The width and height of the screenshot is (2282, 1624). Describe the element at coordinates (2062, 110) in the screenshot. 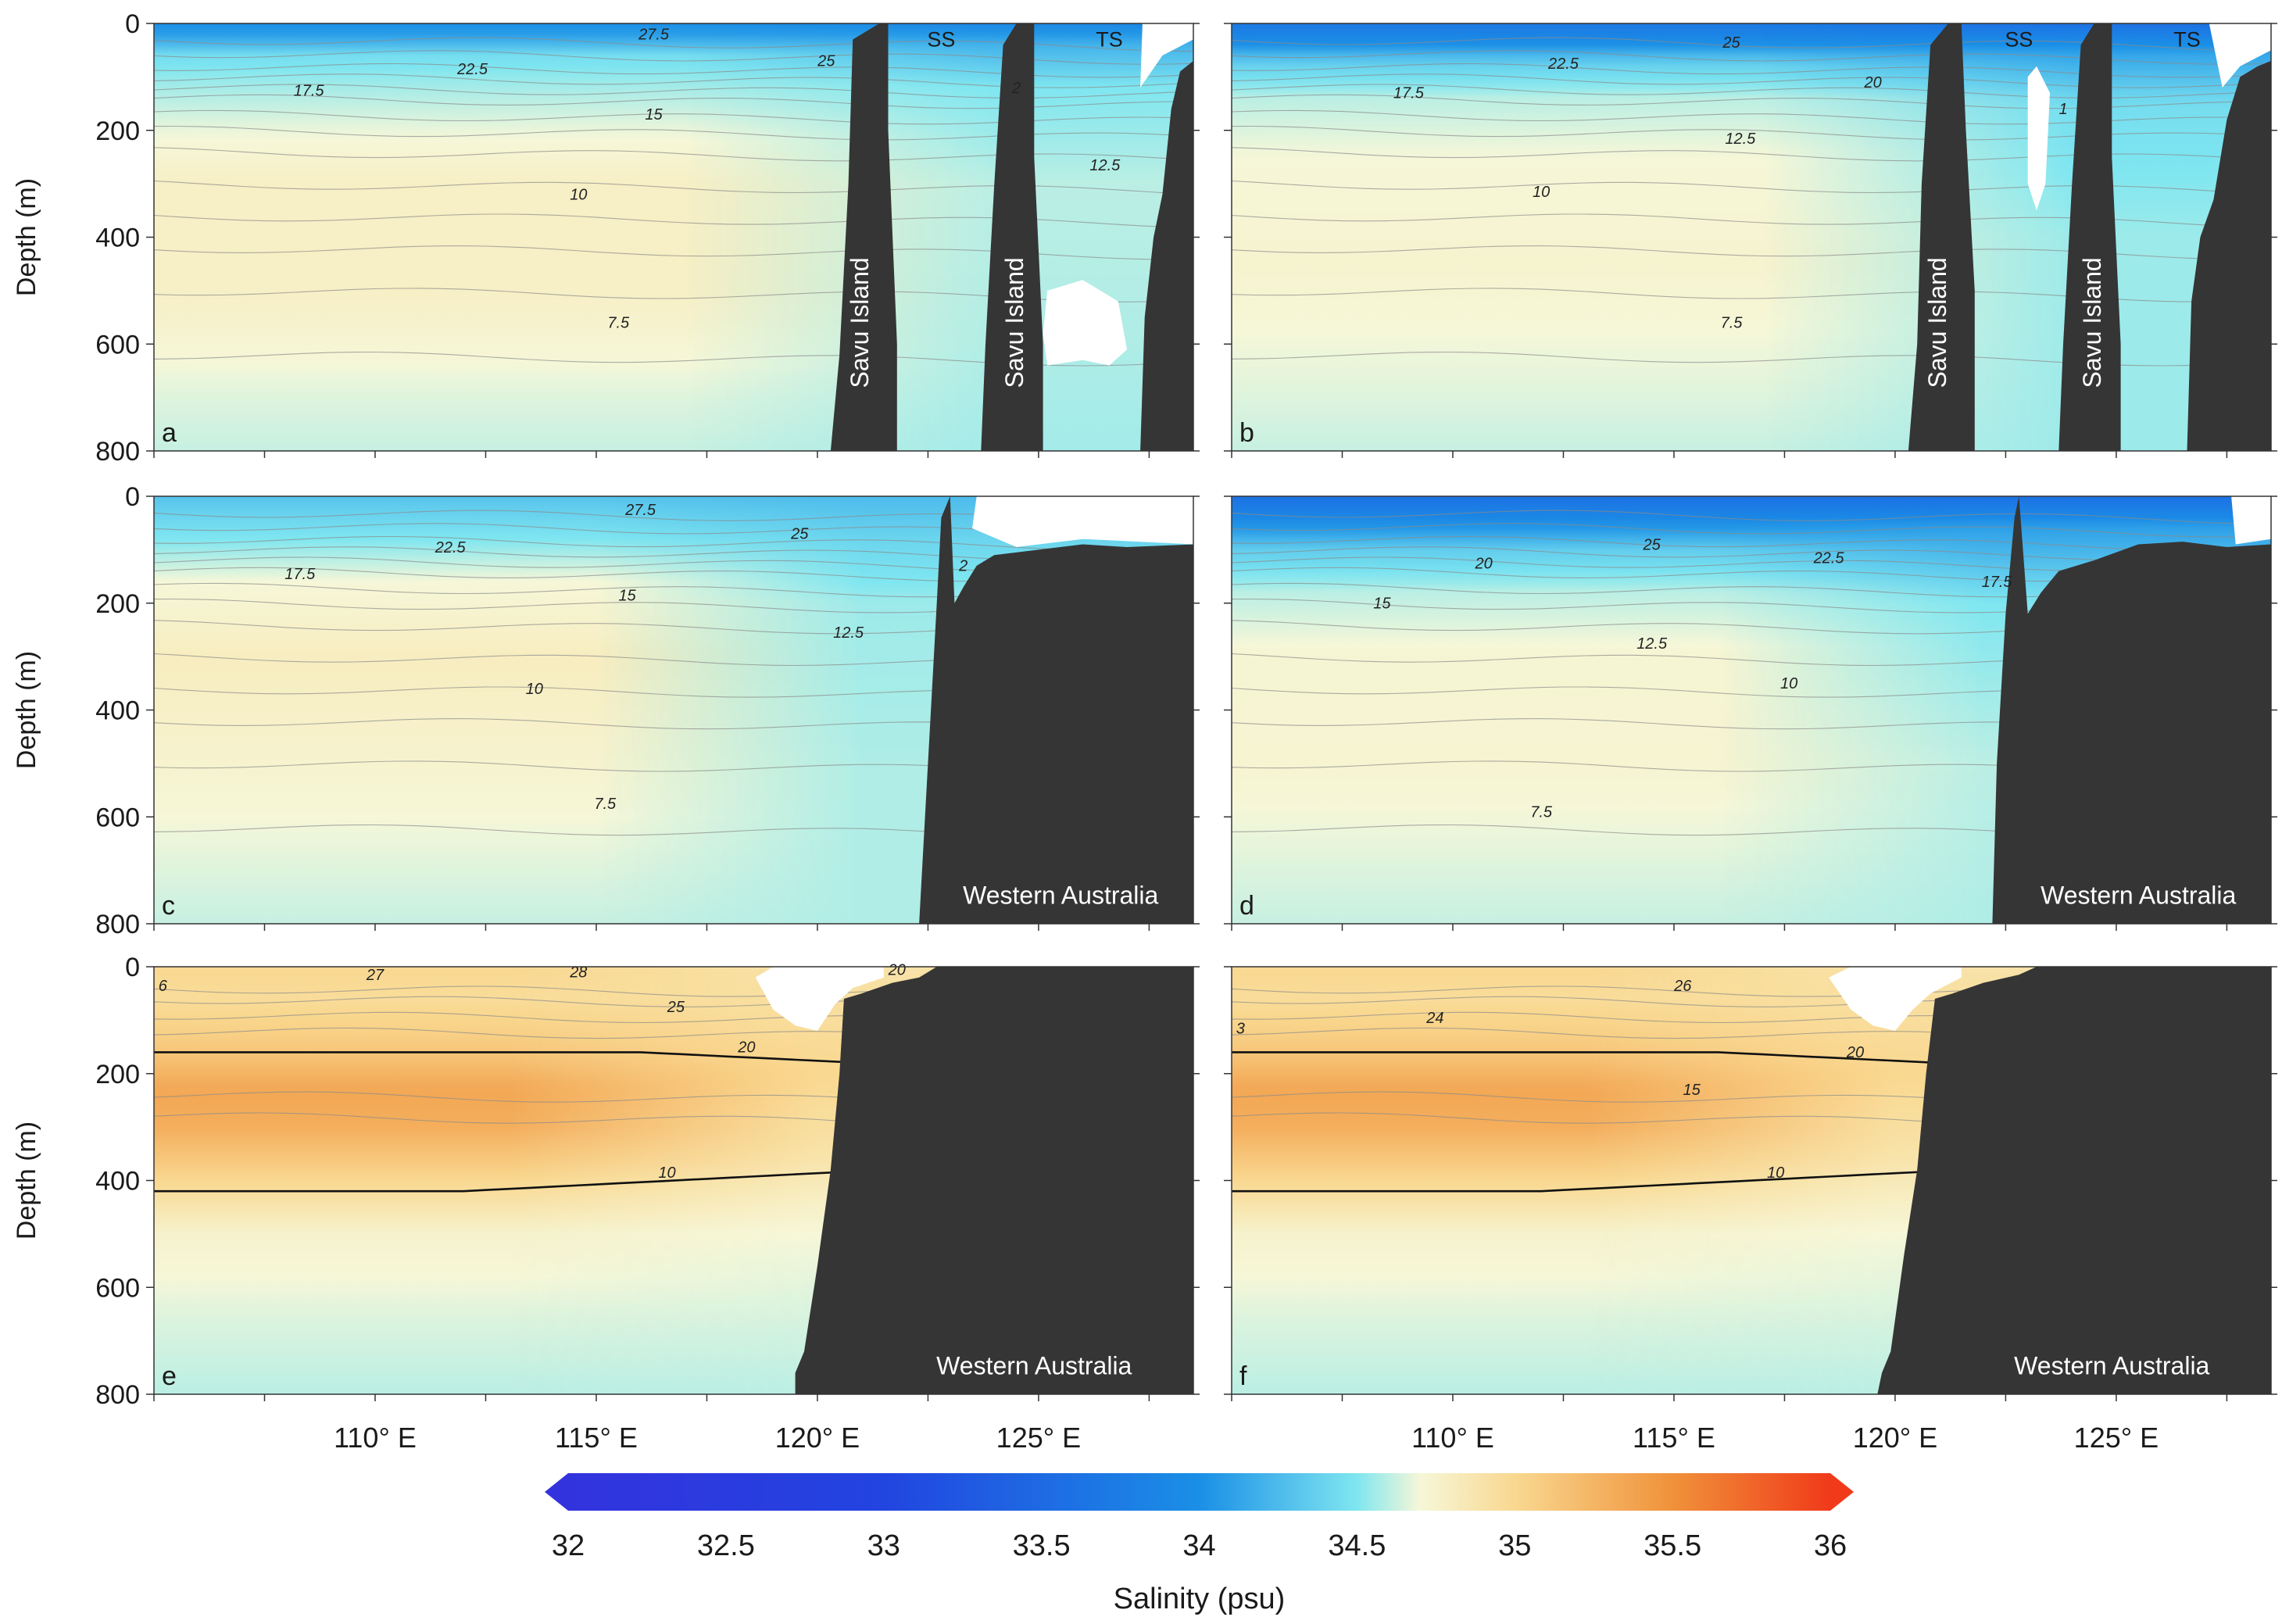

I see `contour-label: 1` at that location.